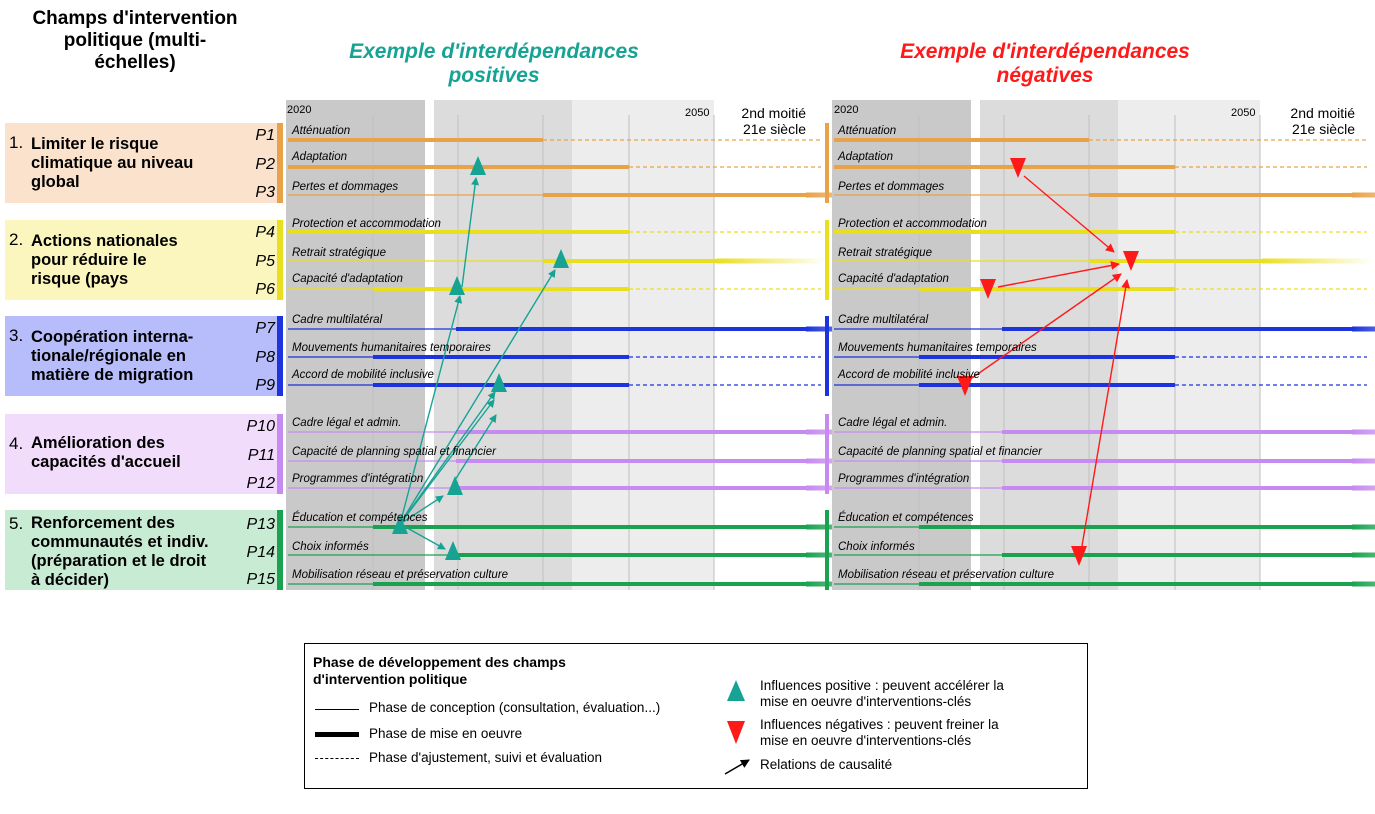 The width and height of the screenshot is (1375, 814). What do you see at coordinates (885, 253) in the screenshot?
I see `row-label: Retrait stratégique` at bounding box center [885, 253].